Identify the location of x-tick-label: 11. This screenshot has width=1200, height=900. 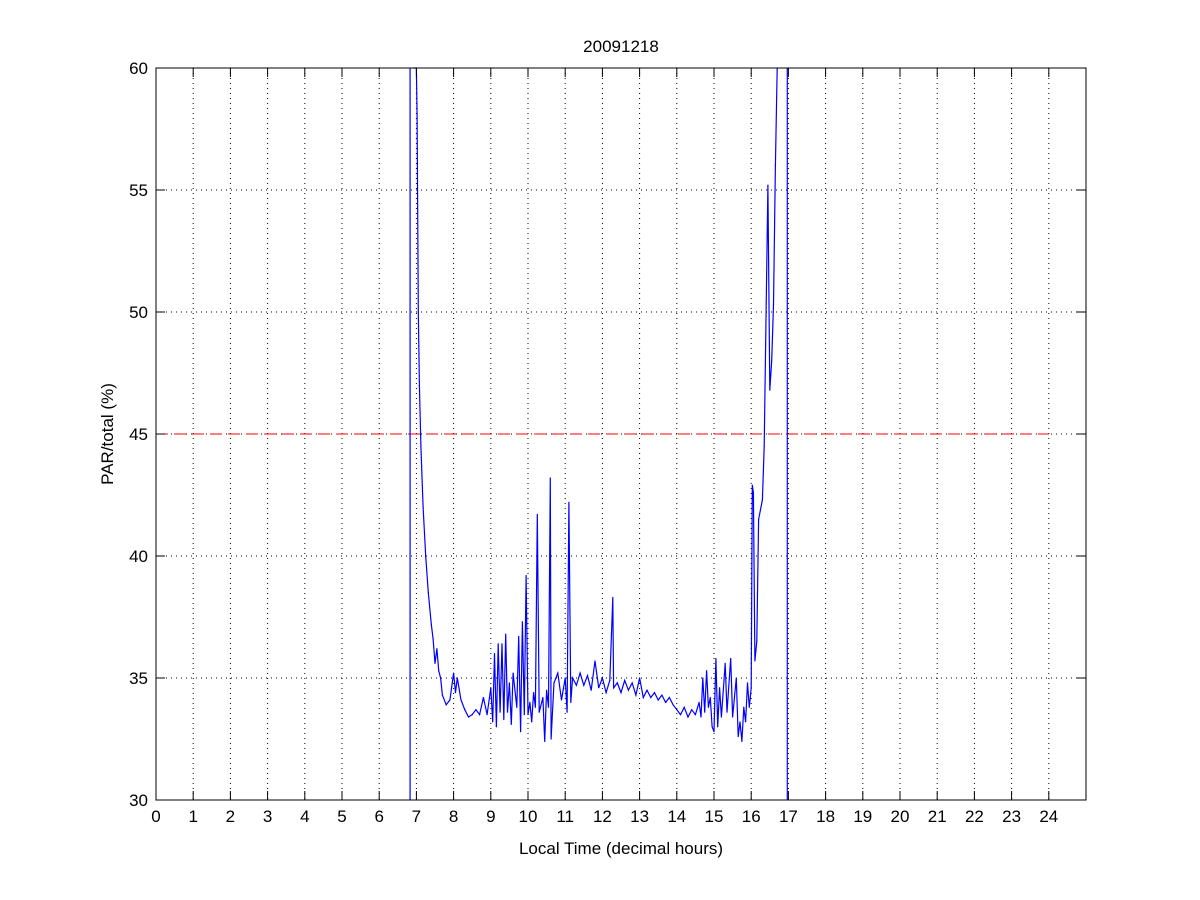
(565, 816).